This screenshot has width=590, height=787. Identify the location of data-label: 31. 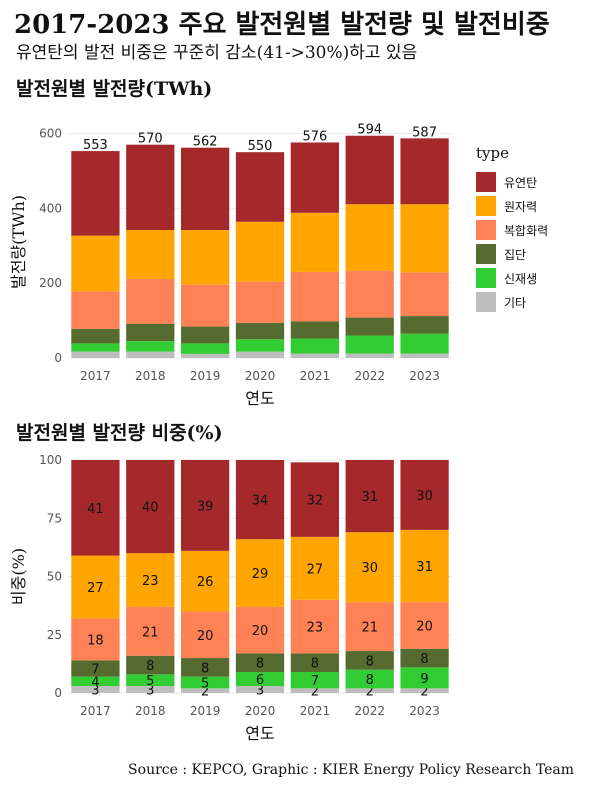
(369, 497).